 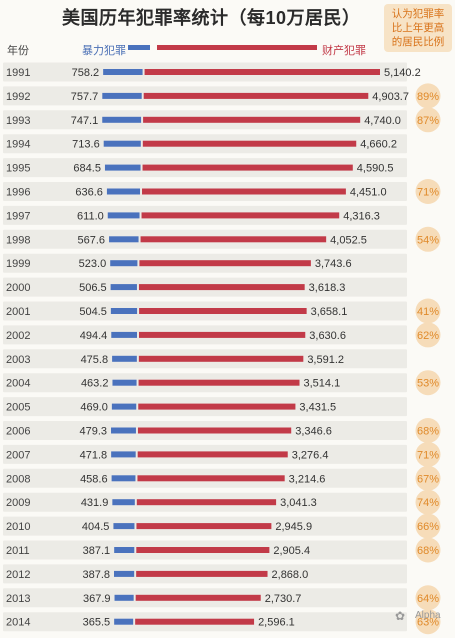 I want to click on year-label: 1996, so click(x=18, y=193).